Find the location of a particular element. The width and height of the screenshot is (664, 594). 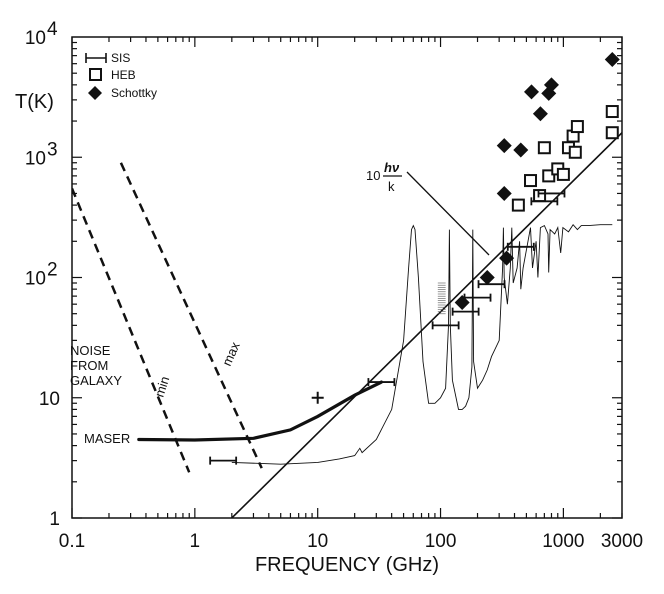

quantum-limit-numerator: hν is located at coordinates (392, 167).